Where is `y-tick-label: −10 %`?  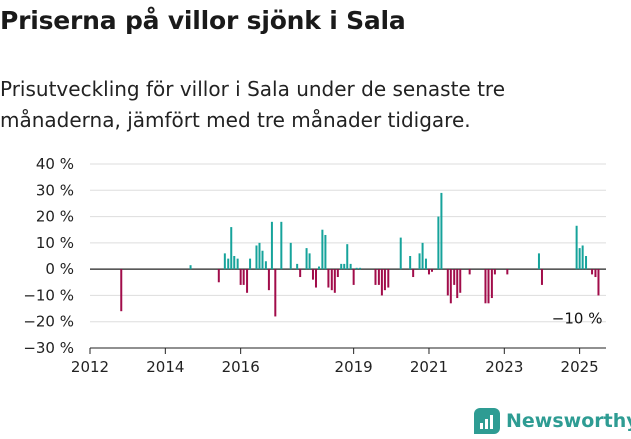
y-tick-label: −10 % is located at coordinates (48, 295).